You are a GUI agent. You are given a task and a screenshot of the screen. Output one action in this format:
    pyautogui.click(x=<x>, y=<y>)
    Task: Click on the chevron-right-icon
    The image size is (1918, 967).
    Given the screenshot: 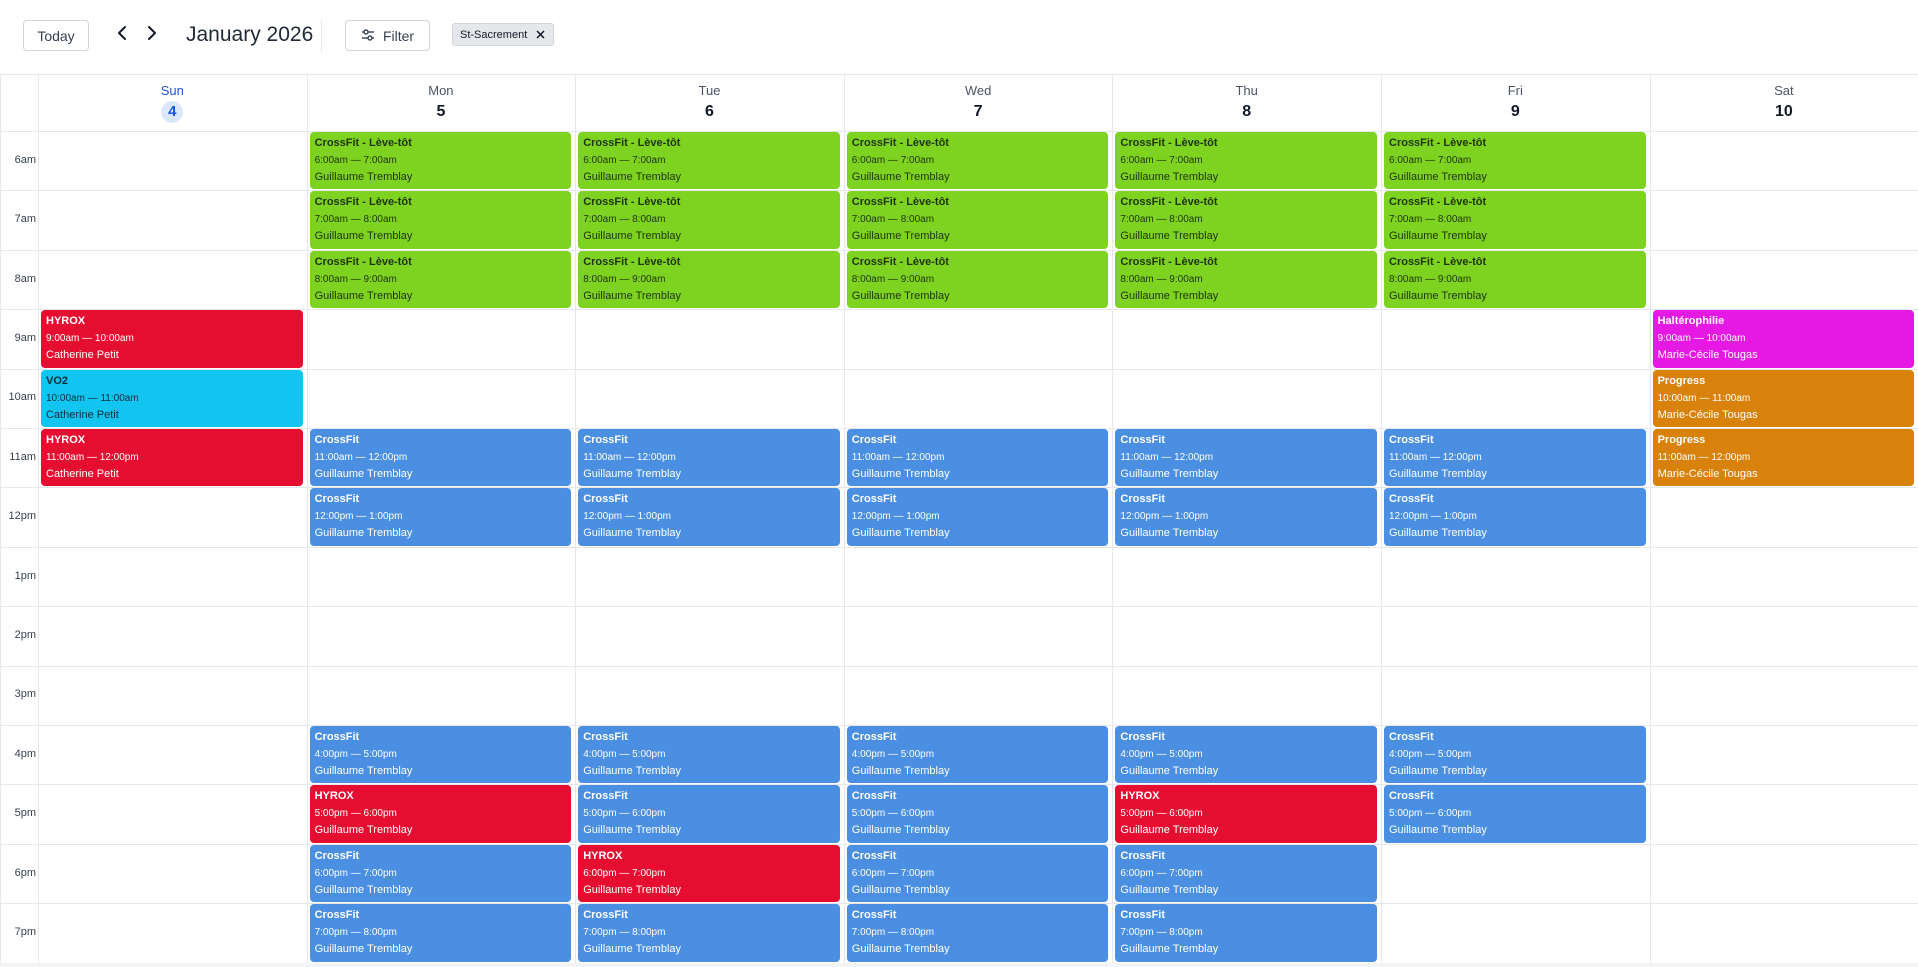 What is the action you would take?
    pyautogui.click(x=152, y=33)
    